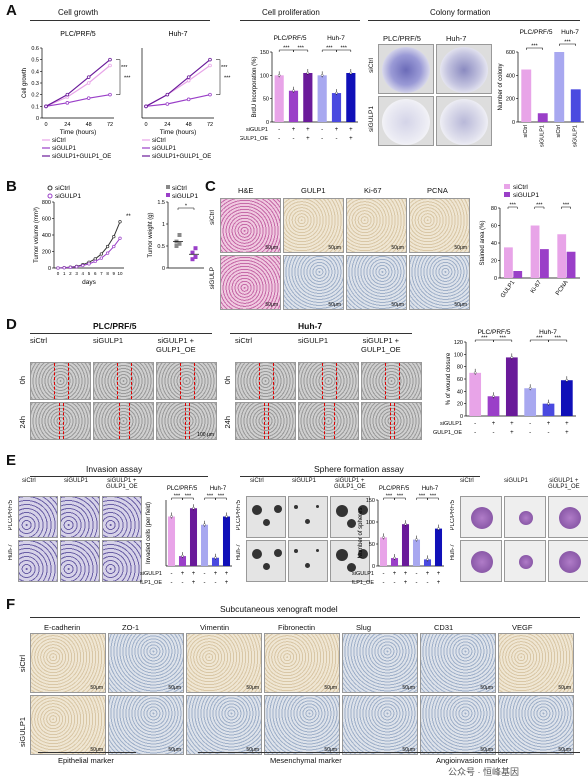 The image size is (588, 781). Describe the element at coordinates (510, 53) in the screenshot. I see `y-tick-label: 600` at that location.